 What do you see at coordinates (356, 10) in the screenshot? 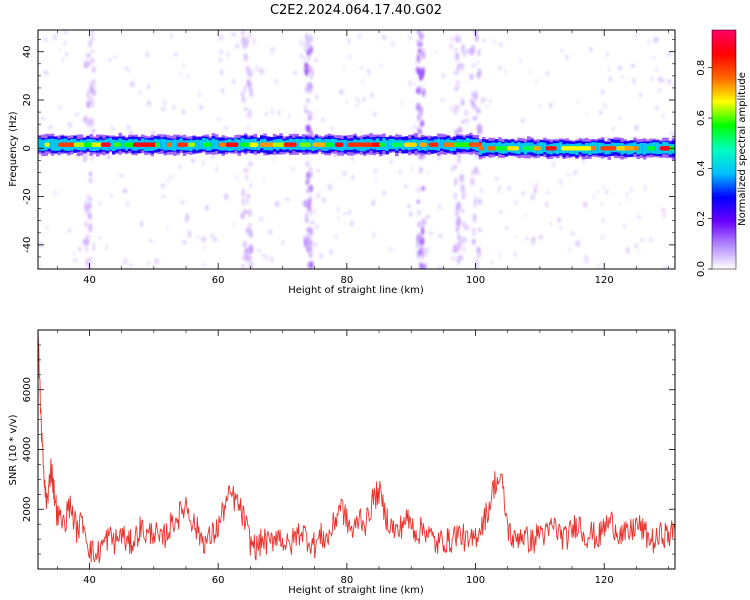
I see `figure-title: C2E2.2024.064.17.40.G02` at bounding box center [356, 10].